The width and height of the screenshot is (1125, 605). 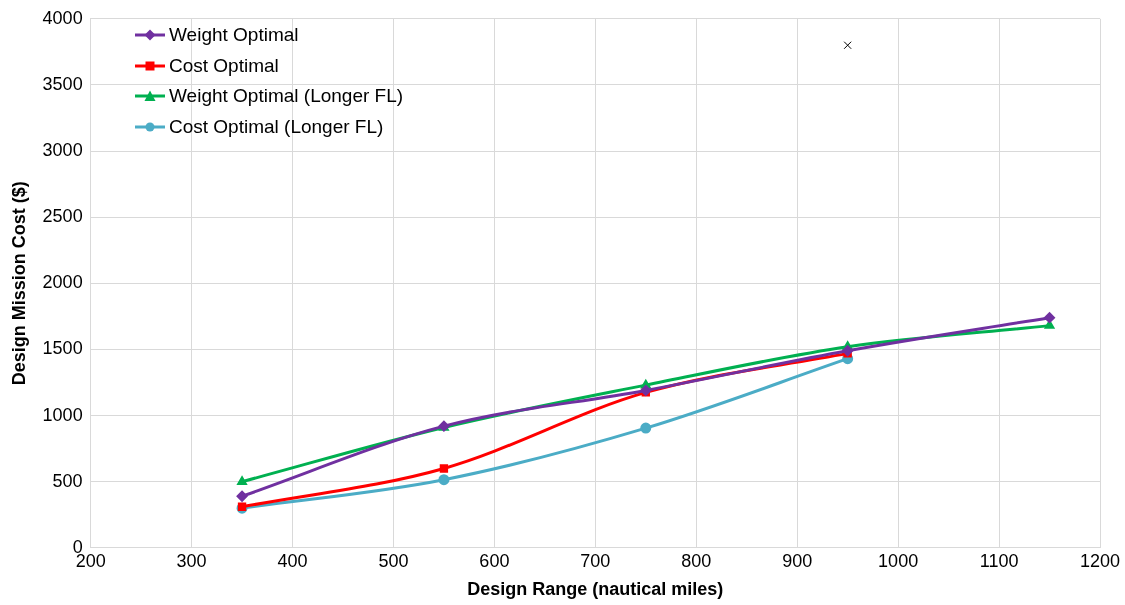 I want to click on x-tick-label: 800, so click(x=696, y=560).